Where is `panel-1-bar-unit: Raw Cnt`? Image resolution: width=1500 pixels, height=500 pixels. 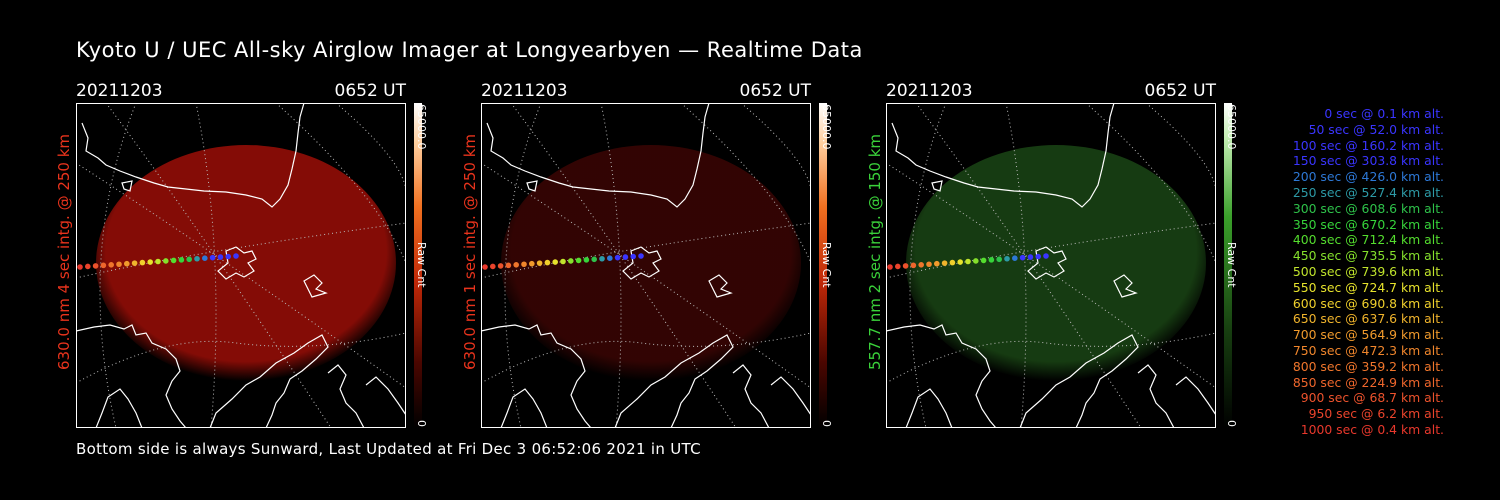 panel-1-bar-unit: Raw Cnt is located at coordinates (421, 265).